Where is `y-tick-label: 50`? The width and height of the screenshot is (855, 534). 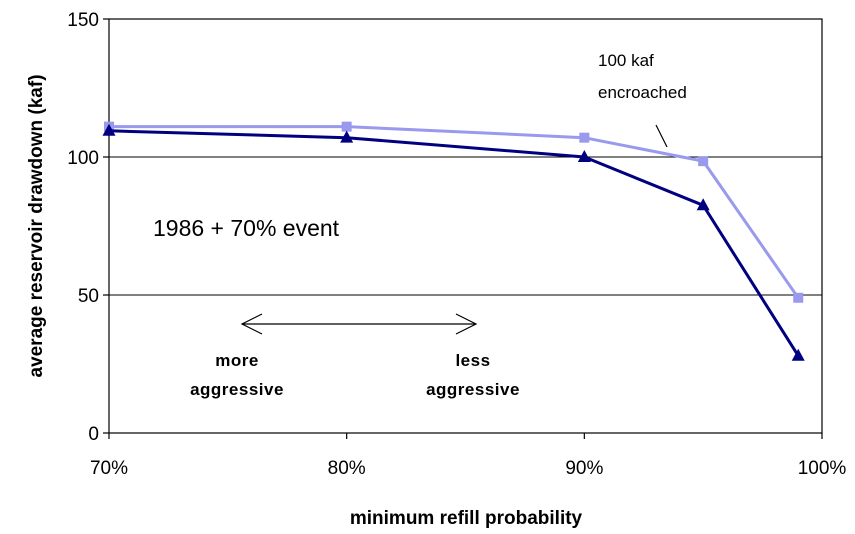 y-tick-label: 50 is located at coordinates (88, 296).